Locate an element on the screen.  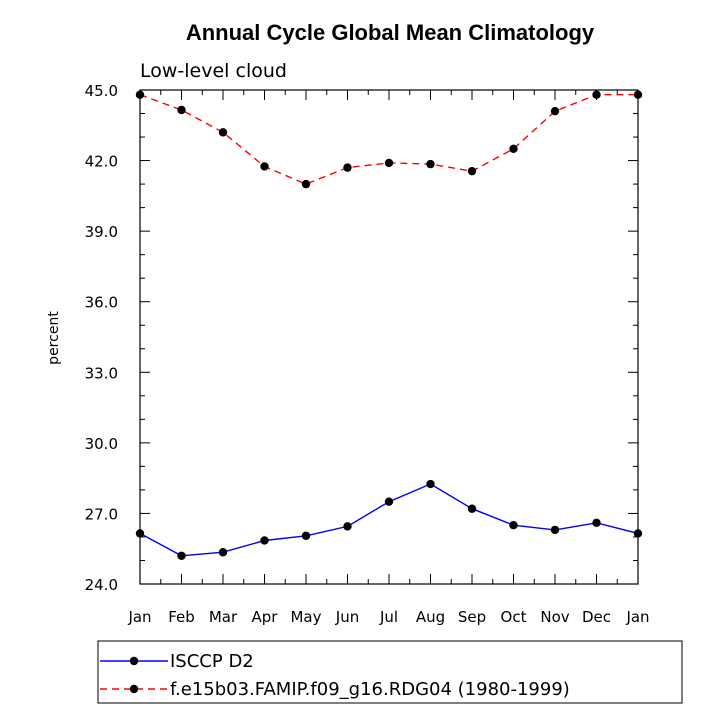
x-tick-label: May is located at coordinates (305, 617).